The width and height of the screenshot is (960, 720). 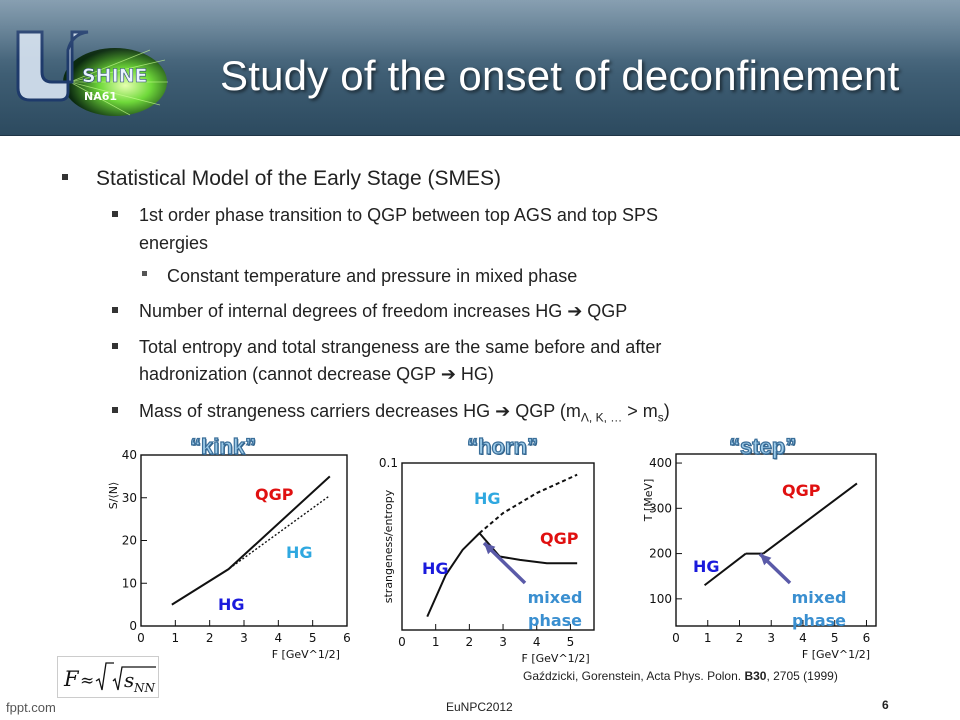 What do you see at coordinates (648, 501) in the screenshot?
I see `chart3-ylabel: T [MeV]` at bounding box center [648, 501].